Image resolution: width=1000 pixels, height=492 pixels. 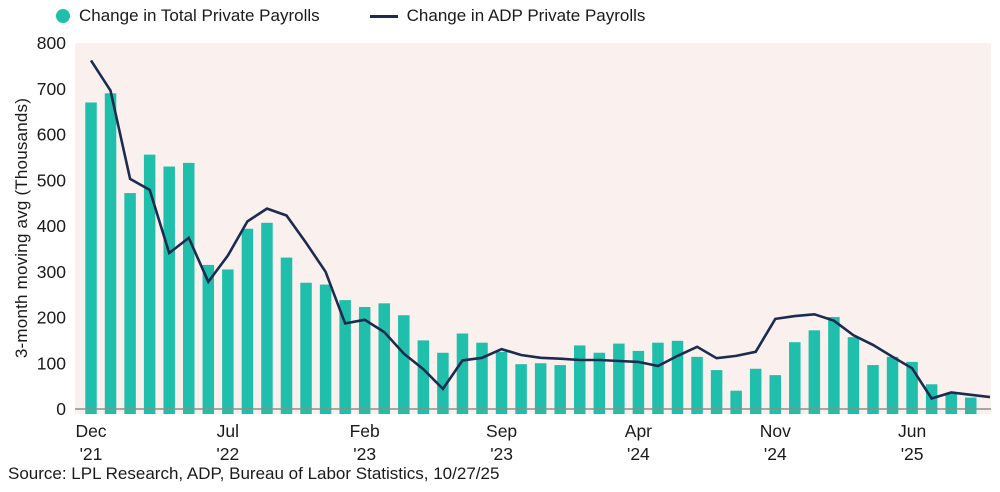 I want to click on x-tick-year-label: '22, so click(x=227, y=454).